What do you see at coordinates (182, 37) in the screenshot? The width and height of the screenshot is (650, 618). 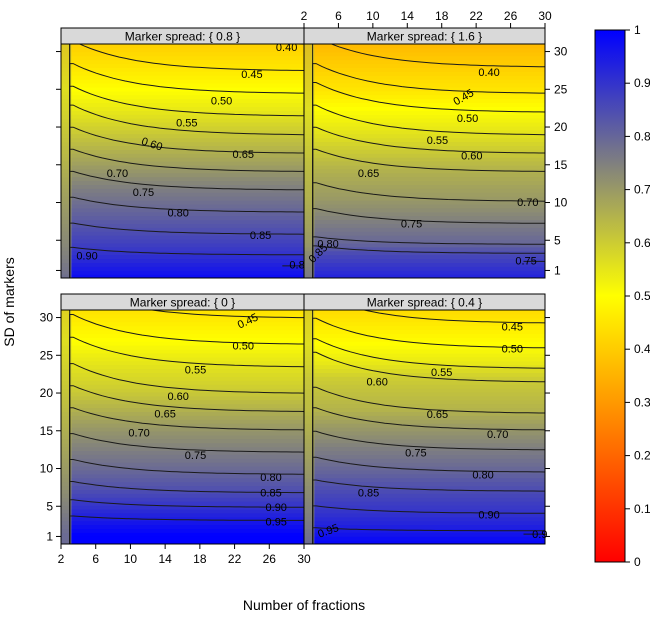 I see `strip-label: Marker spread: { 0.8 }` at bounding box center [182, 37].